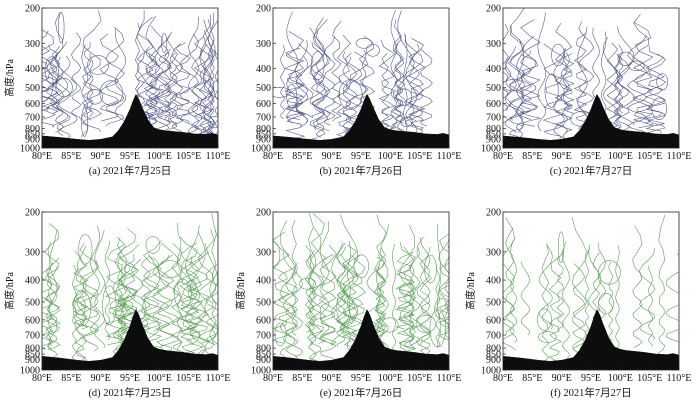  What do you see at coordinates (361, 392) in the screenshot?
I see `panel-caption: (e) 2021年7月26日` at bounding box center [361, 392].